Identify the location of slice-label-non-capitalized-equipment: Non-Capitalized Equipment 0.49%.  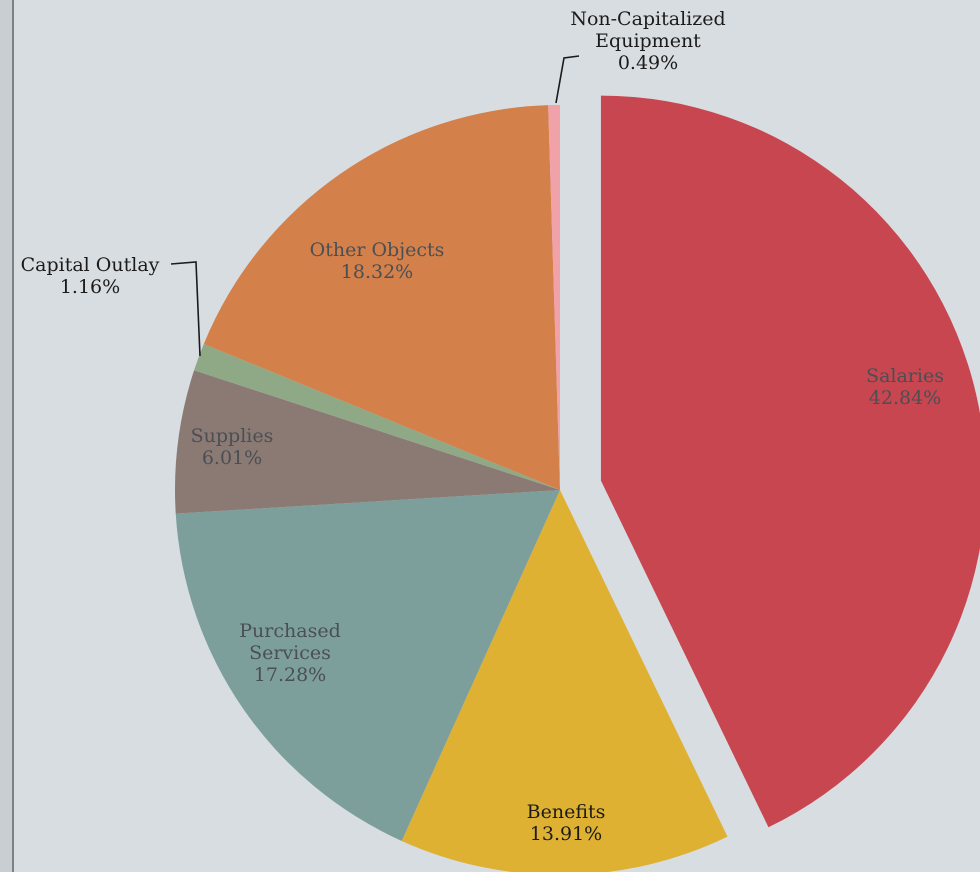
(647, 41).